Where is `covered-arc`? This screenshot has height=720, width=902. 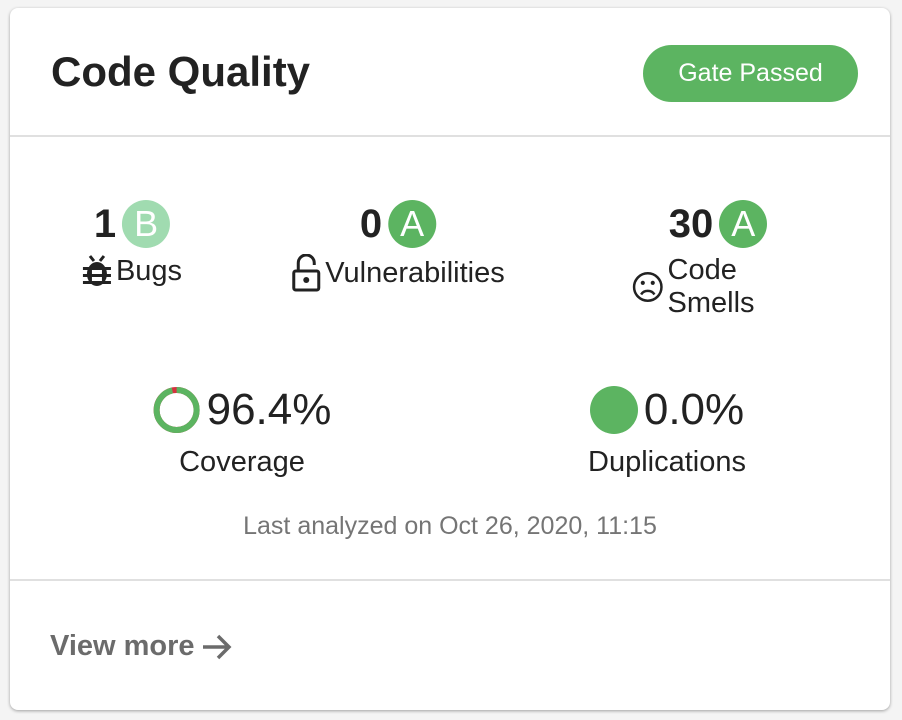
covered-arc is located at coordinates (176, 410).